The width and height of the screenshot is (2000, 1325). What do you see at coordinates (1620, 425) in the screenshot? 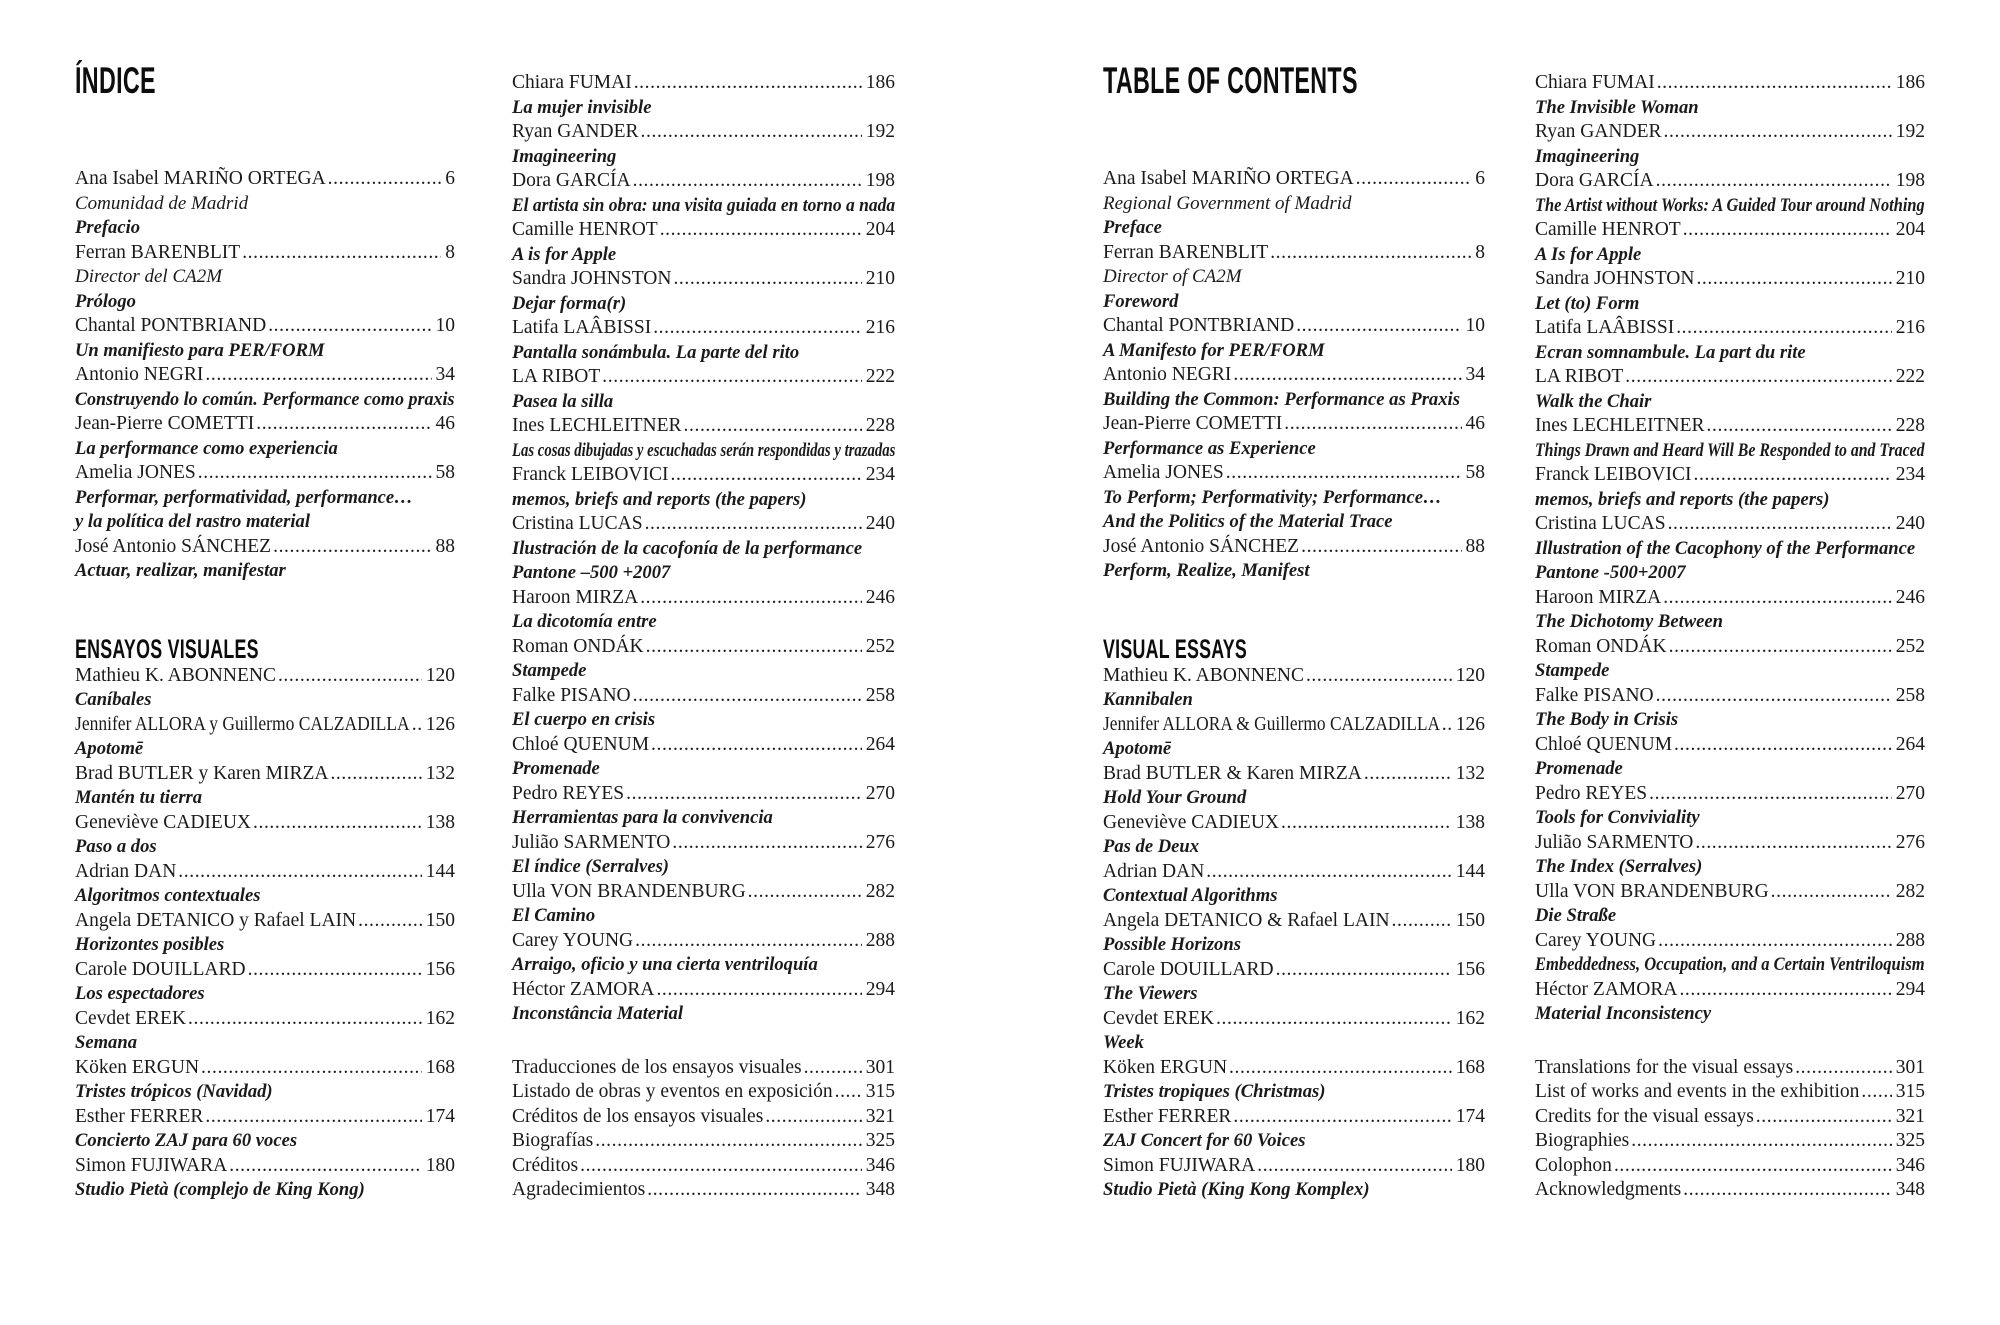
I see `entry-name: Ines LECHLEITNER` at bounding box center [1620, 425].